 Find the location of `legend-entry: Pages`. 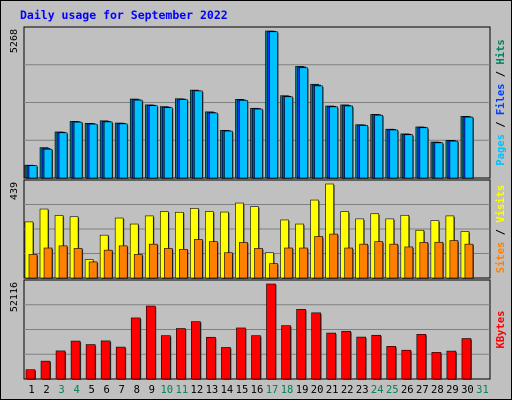

legend-entry: Pages is located at coordinates (501, 150).